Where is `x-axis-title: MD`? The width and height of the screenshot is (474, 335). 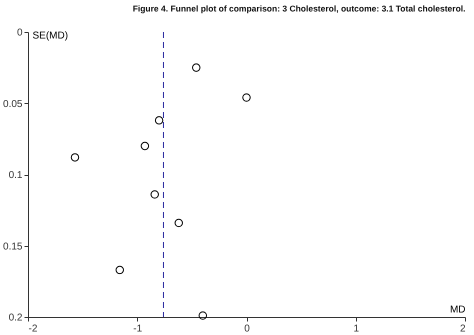
x-axis-title: MD is located at coordinates (458, 310).